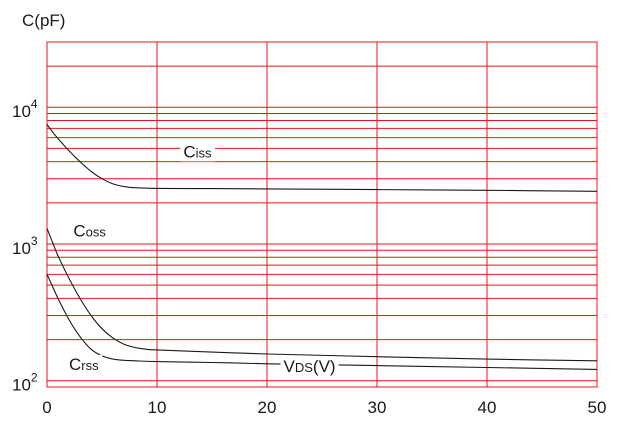 The image size is (622, 425). Describe the element at coordinates (597, 407) in the screenshot. I see `x-tick-label: 50` at that location.